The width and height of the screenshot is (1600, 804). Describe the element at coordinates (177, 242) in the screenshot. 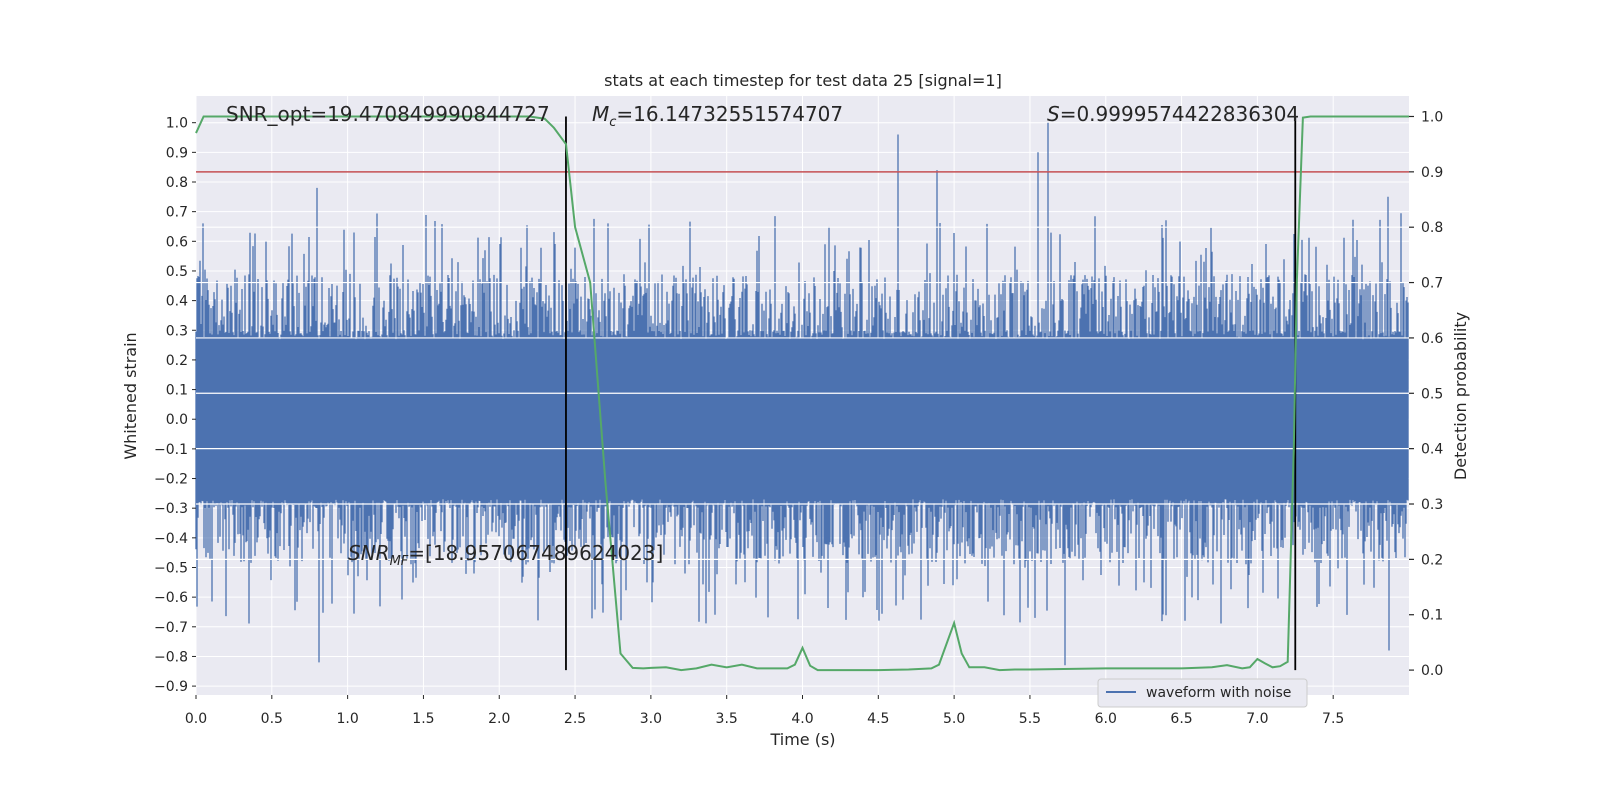

I see `y-left-tick-label: 0.6` at that location.